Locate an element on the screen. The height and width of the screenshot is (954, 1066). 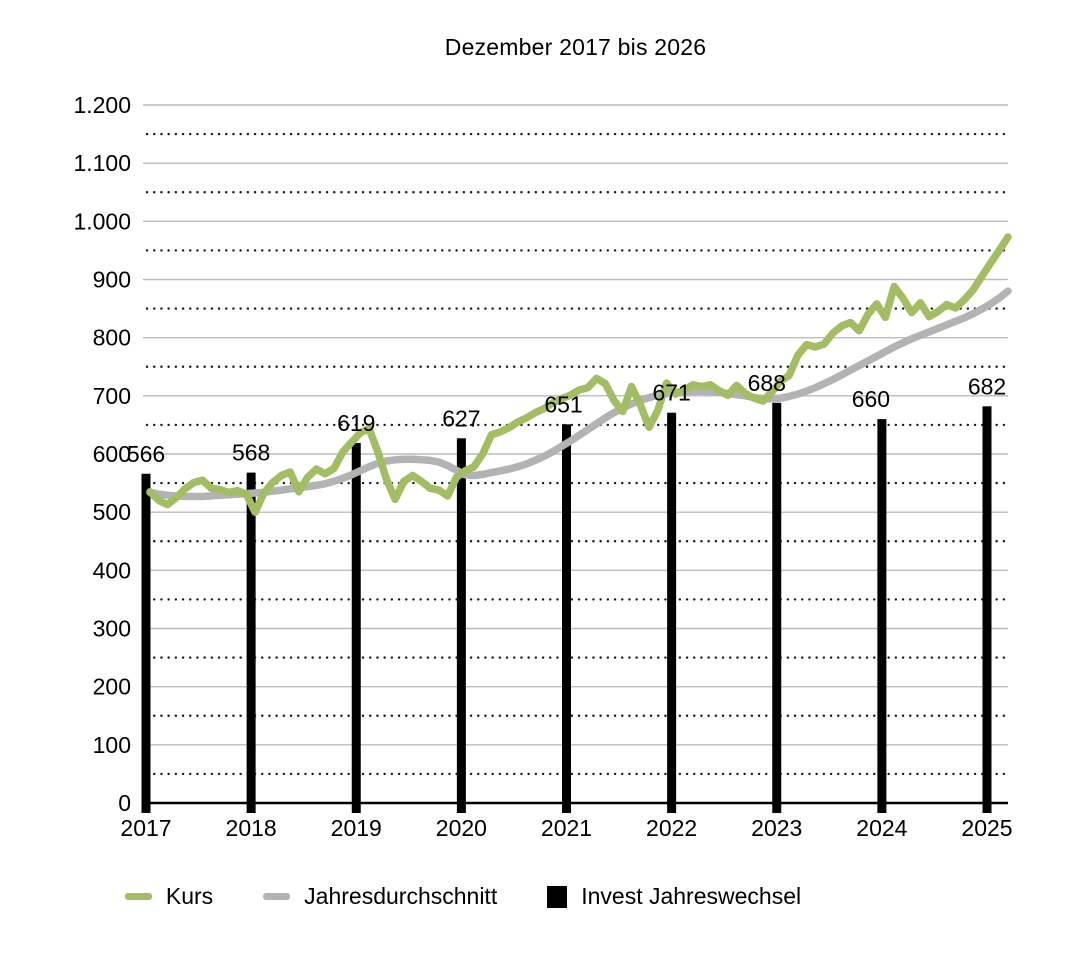
x-tick-label: 2024 is located at coordinates (881, 828).